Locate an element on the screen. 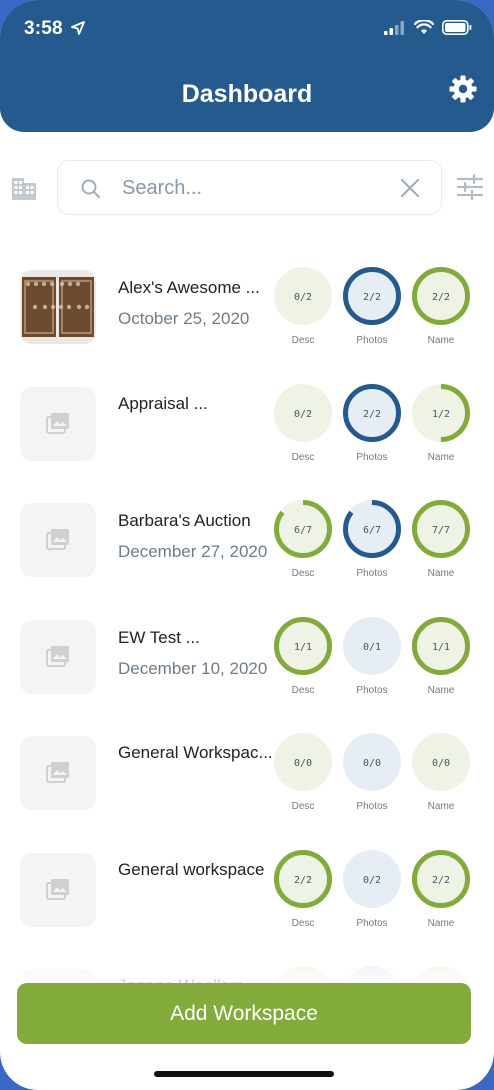 The height and width of the screenshot is (1090, 494). app-header: 3:58 Dashboard is located at coordinates (247, 66).